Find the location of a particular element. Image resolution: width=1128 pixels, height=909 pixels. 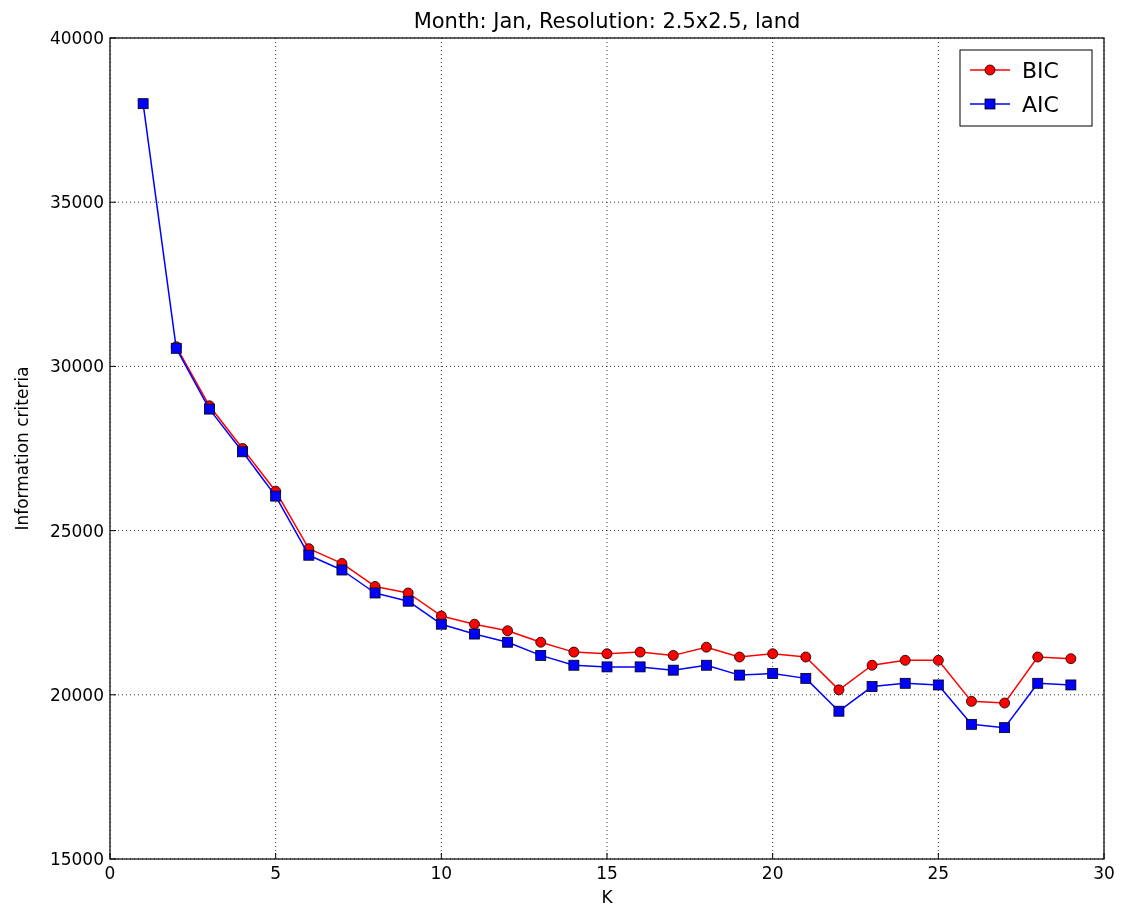

x-tick-label: 15 is located at coordinates (607, 873).